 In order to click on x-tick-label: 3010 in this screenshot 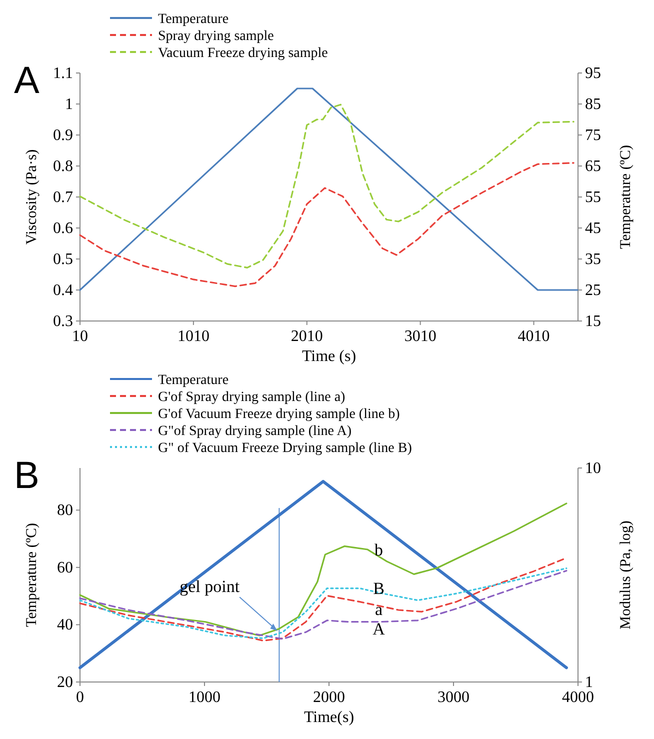, I will do `click(420, 336)`.